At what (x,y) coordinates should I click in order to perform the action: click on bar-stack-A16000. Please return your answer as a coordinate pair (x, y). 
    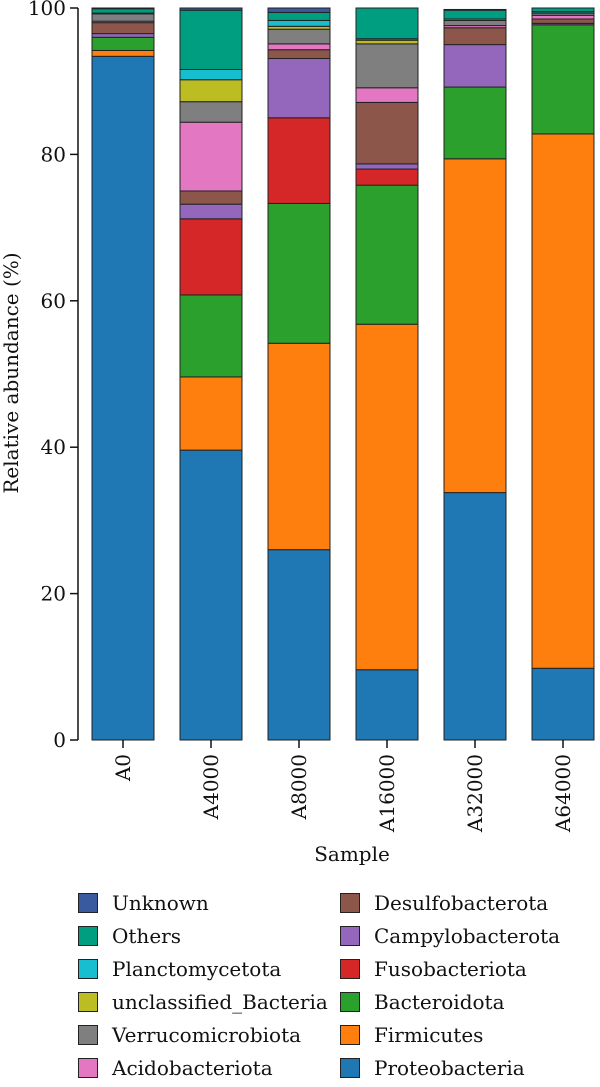
    Looking at the image, I should click on (387, 374).